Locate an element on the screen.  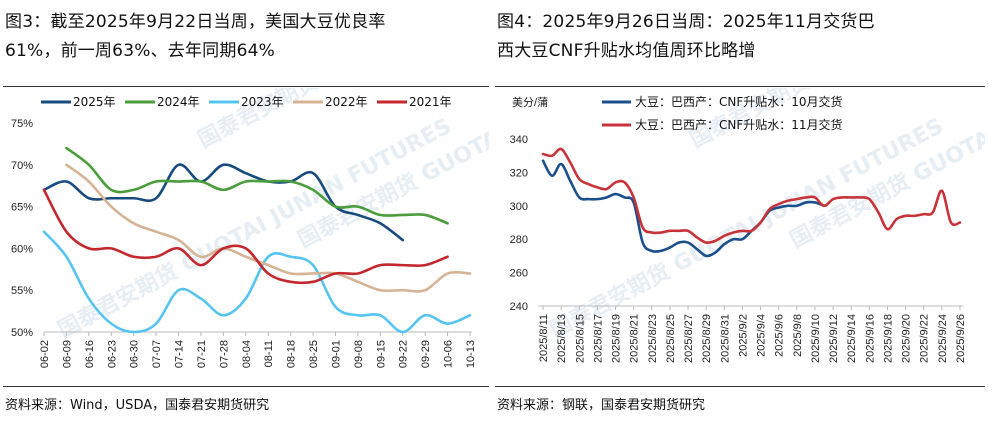
watermark-logo-text: 国泰君安期货 GUOTAI JUNAN FUTURES is located at coordinates (391, 170).